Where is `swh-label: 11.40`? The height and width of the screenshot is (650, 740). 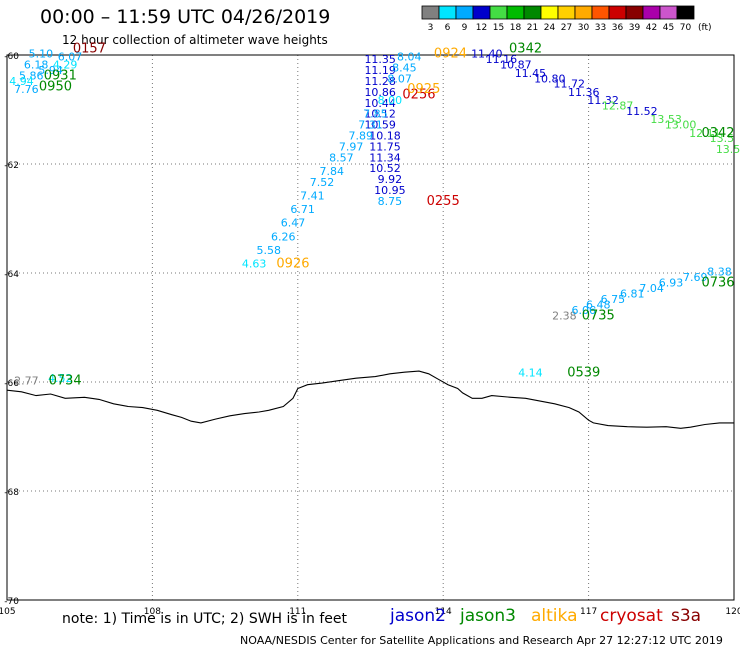 swh-label: 11.40 is located at coordinates (487, 54).